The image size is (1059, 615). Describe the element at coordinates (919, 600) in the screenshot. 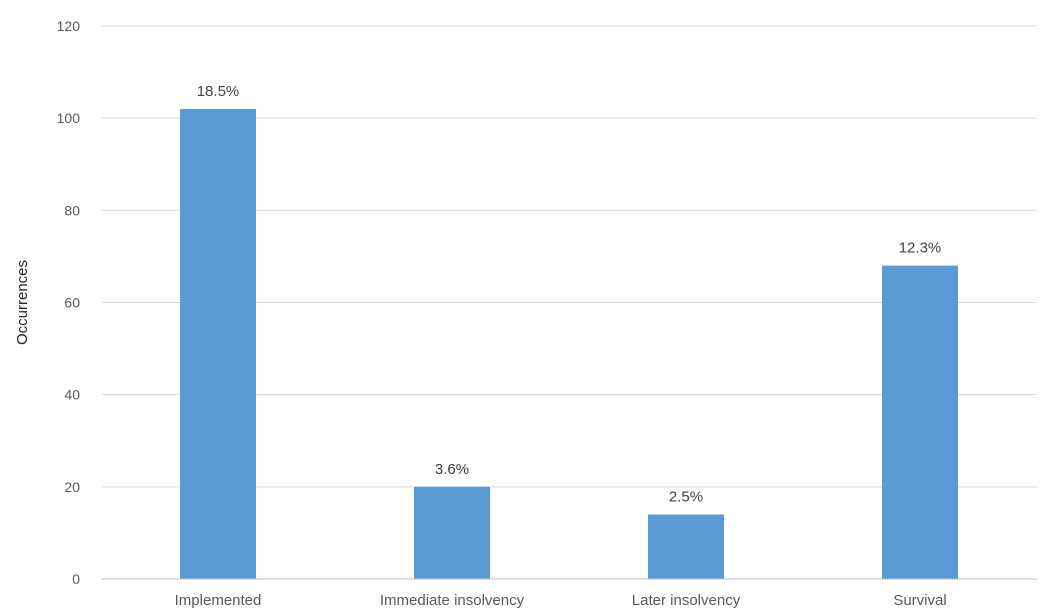

I see `x-tick-label: Survival` at that location.